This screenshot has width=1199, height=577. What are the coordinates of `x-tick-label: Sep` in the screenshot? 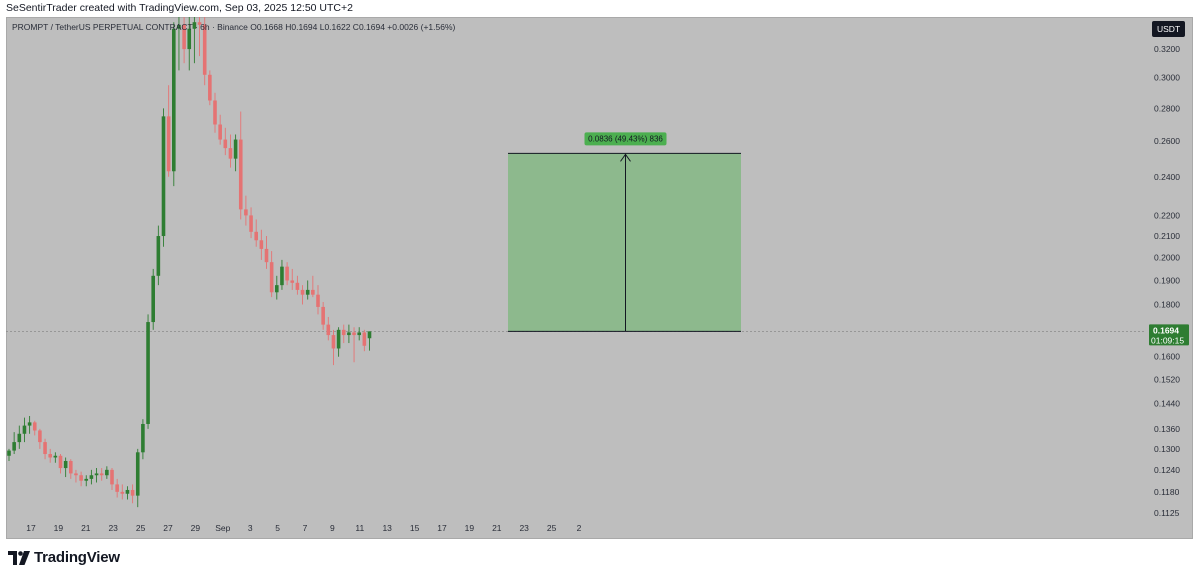 It's located at (222, 528).